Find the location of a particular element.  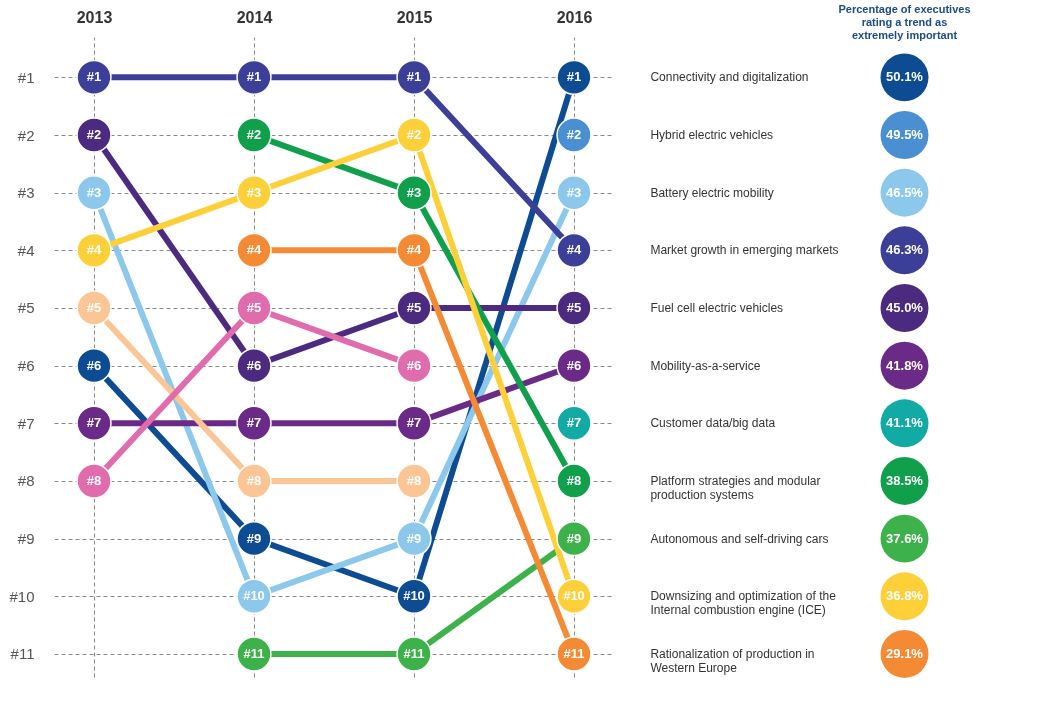

text: Hybrid electric vehicles is located at coordinates (712, 135).